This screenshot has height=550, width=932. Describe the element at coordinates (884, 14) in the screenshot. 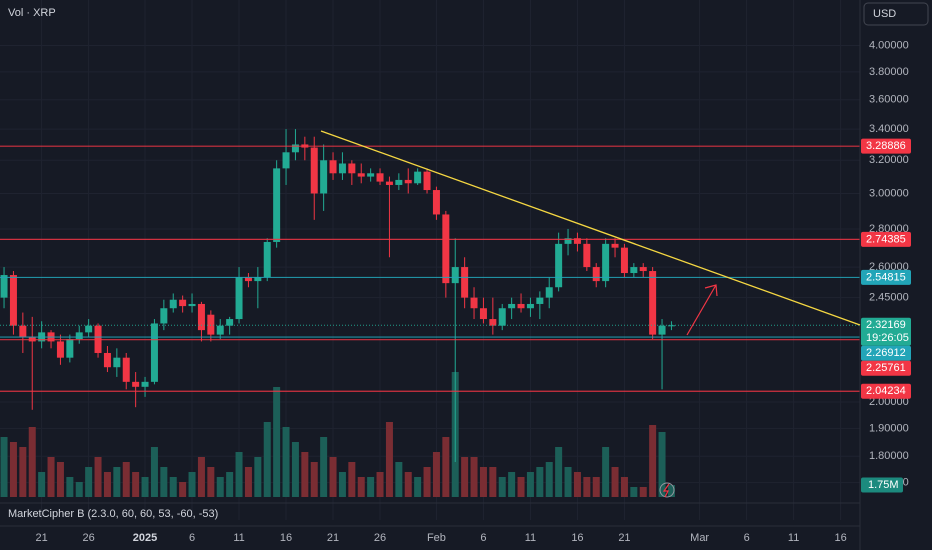

I see `currency-label: USD` at that location.